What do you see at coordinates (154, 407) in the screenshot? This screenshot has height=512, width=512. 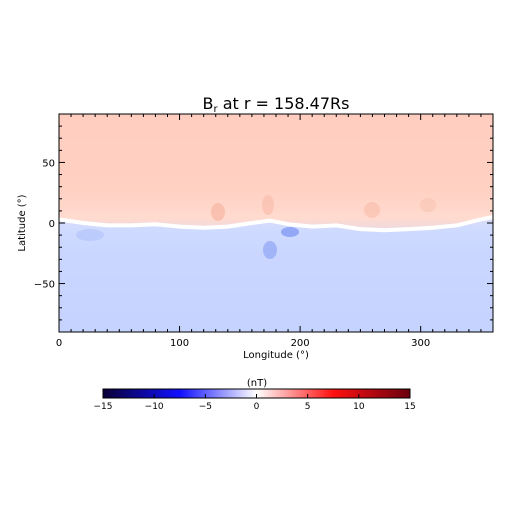 I see `colorbar-tick-label: −10` at bounding box center [154, 407].